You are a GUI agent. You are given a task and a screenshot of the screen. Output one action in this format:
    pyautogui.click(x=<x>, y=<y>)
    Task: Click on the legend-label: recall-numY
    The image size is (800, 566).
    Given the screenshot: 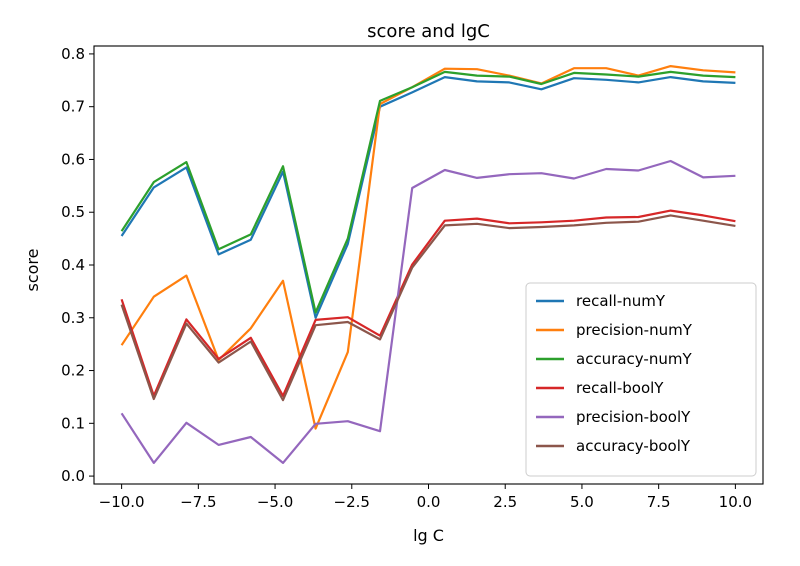 What is the action you would take?
    pyautogui.click(x=621, y=301)
    